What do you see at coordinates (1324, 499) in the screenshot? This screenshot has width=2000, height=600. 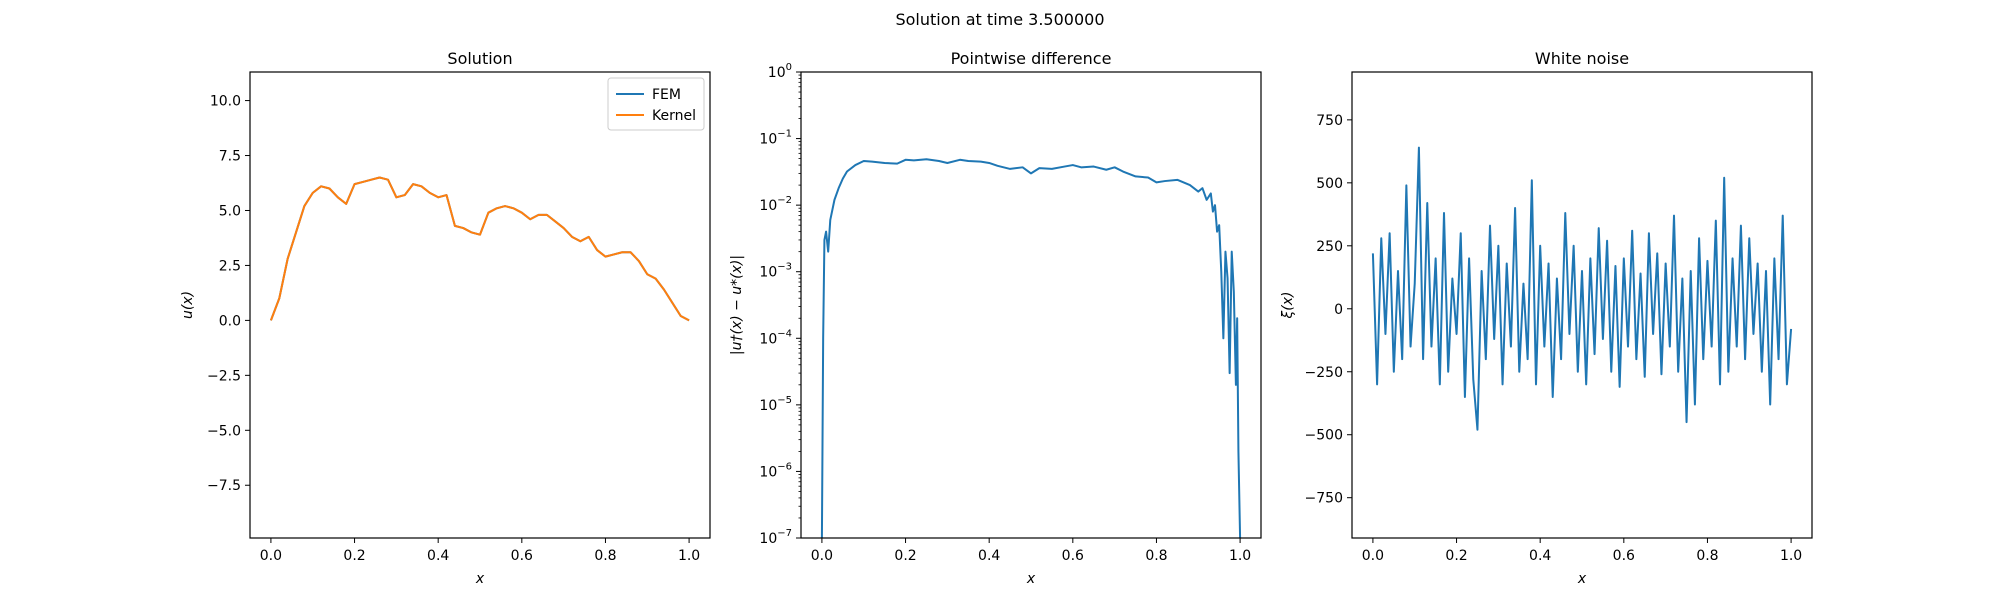 I see `y-tick-label-2-0: −750` at bounding box center [1324, 499].